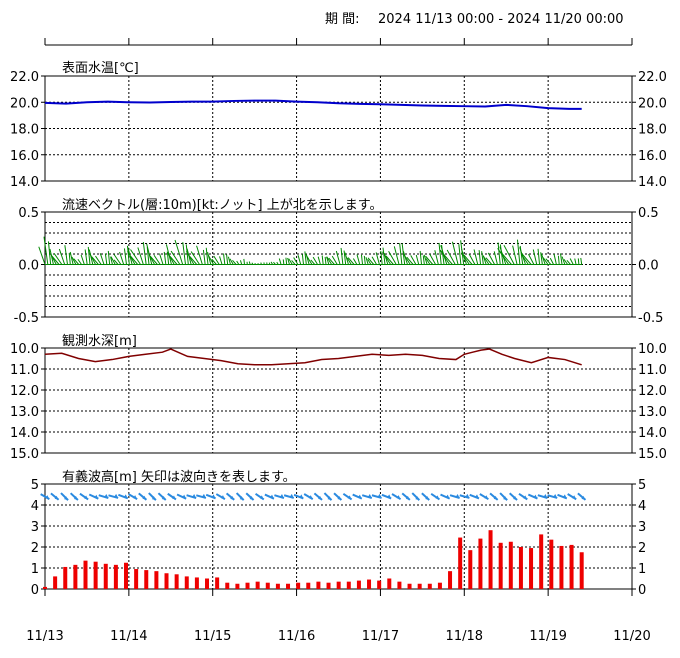 The width and height of the screenshot is (680, 658). What do you see at coordinates (35, 527) in the screenshot?
I see `y-tick-label-left: 3` at bounding box center [35, 527].